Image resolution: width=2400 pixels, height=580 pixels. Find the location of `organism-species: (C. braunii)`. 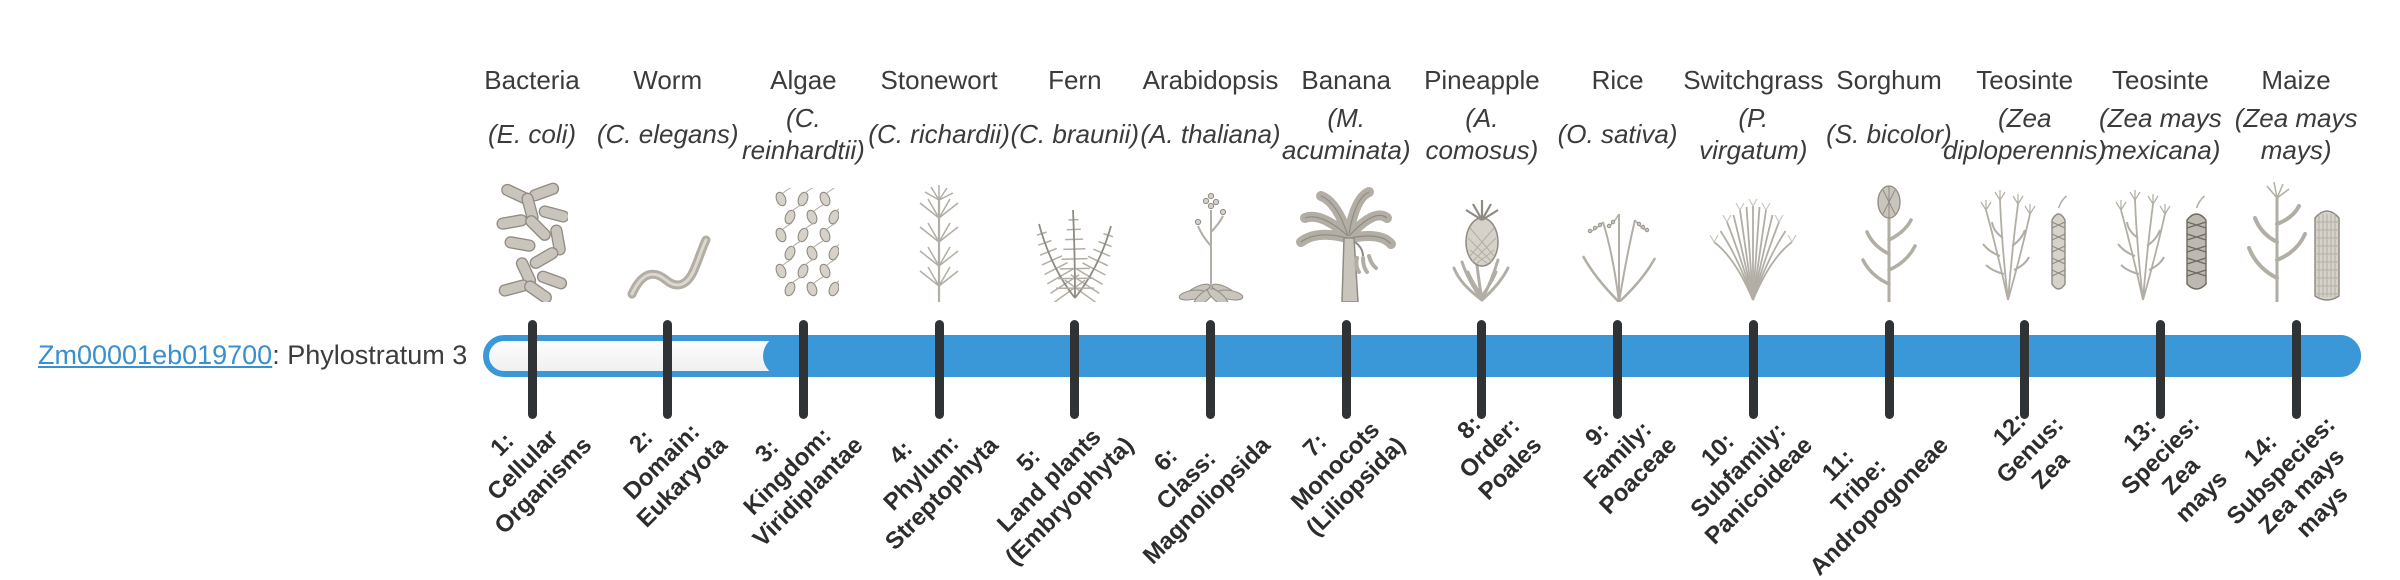

organism-species: (C. braunii) is located at coordinates (1075, 134).